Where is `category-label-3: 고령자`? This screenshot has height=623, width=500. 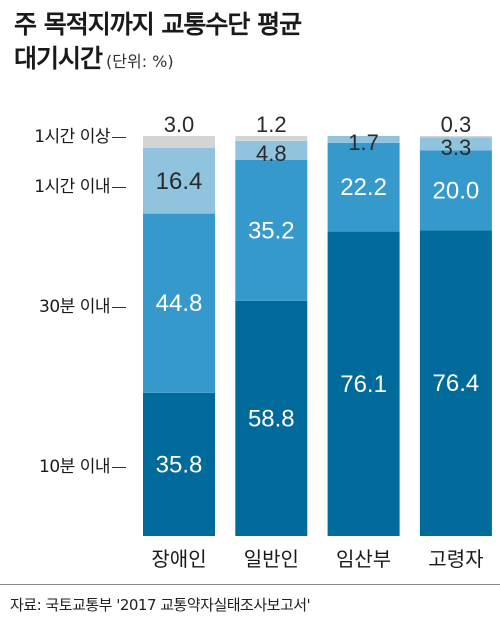 category-label-3: 고령자 is located at coordinates (455, 559).